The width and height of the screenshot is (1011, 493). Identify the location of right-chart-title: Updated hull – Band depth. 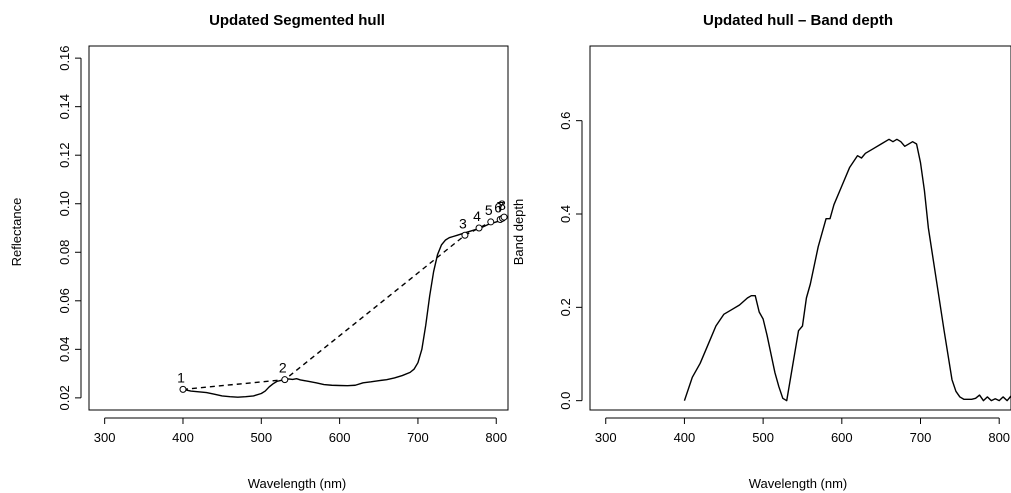
(798, 20).